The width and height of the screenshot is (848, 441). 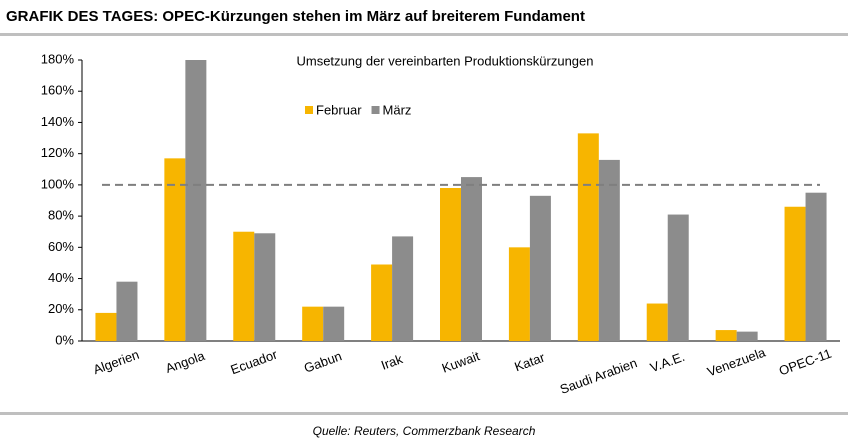 What do you see at coordinates (61, 246) in the screenshot?
I see `y-tick-label: 60%` at bounding box center [61, 246].